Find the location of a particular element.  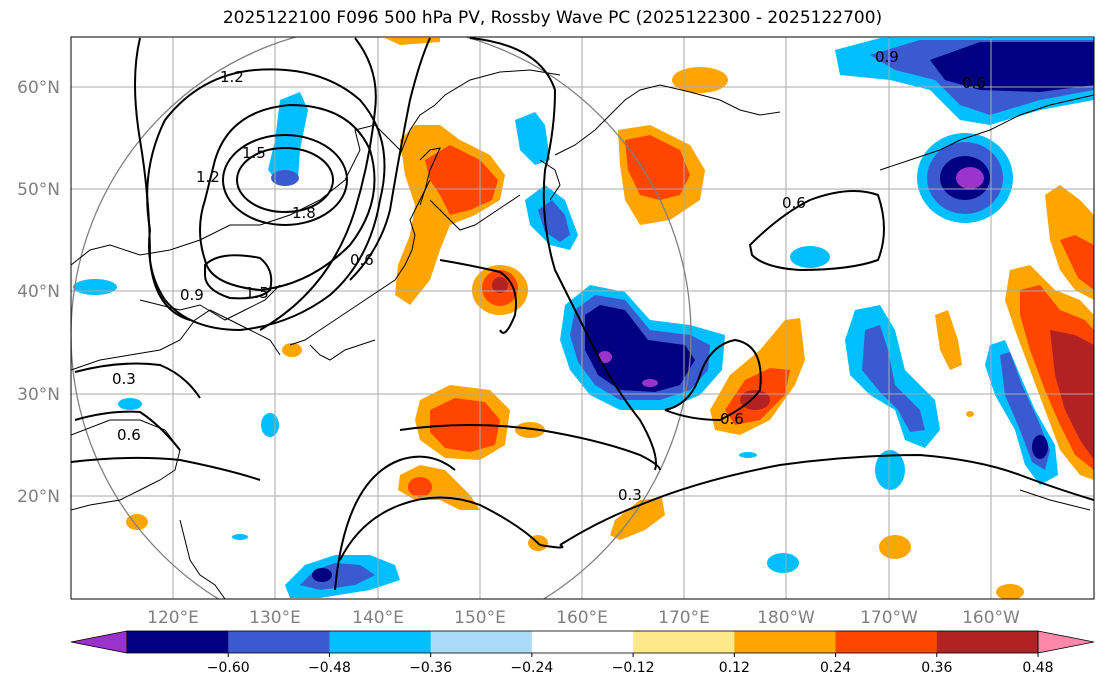

lon-label: 150°E is located at coordinates (480, 618).